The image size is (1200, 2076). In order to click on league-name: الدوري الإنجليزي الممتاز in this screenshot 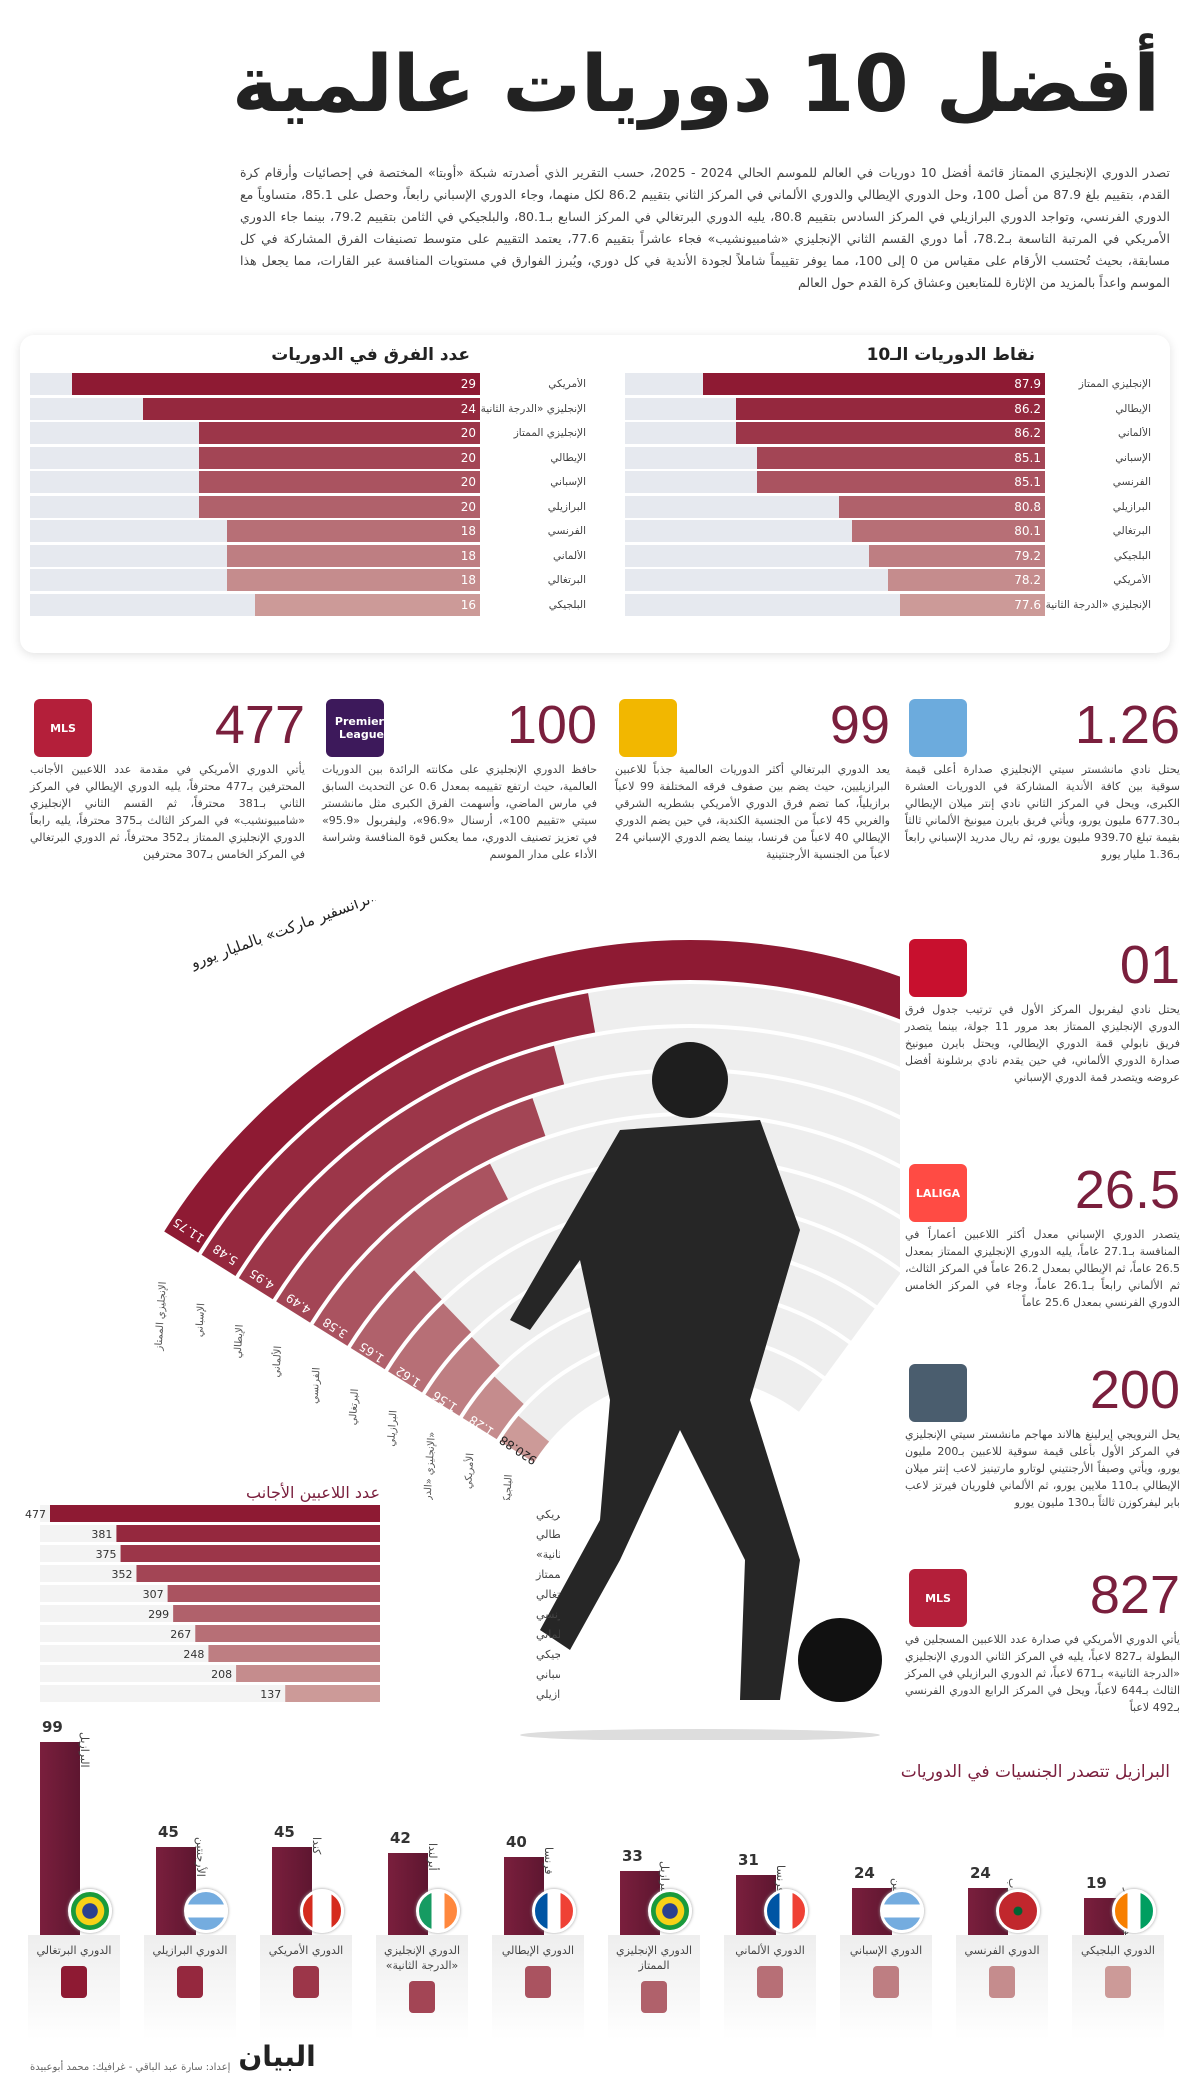, I will do `click(654, 1958)`.